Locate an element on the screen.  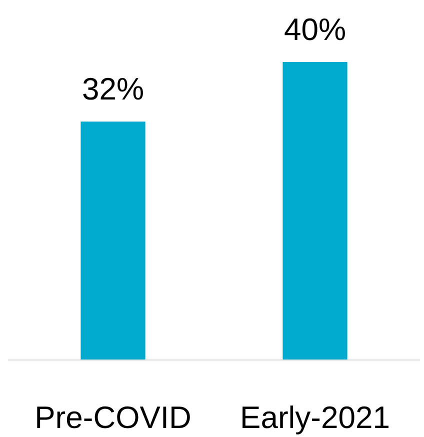
x-tick-label: Early-2021 is located at coordinates (315, 417).